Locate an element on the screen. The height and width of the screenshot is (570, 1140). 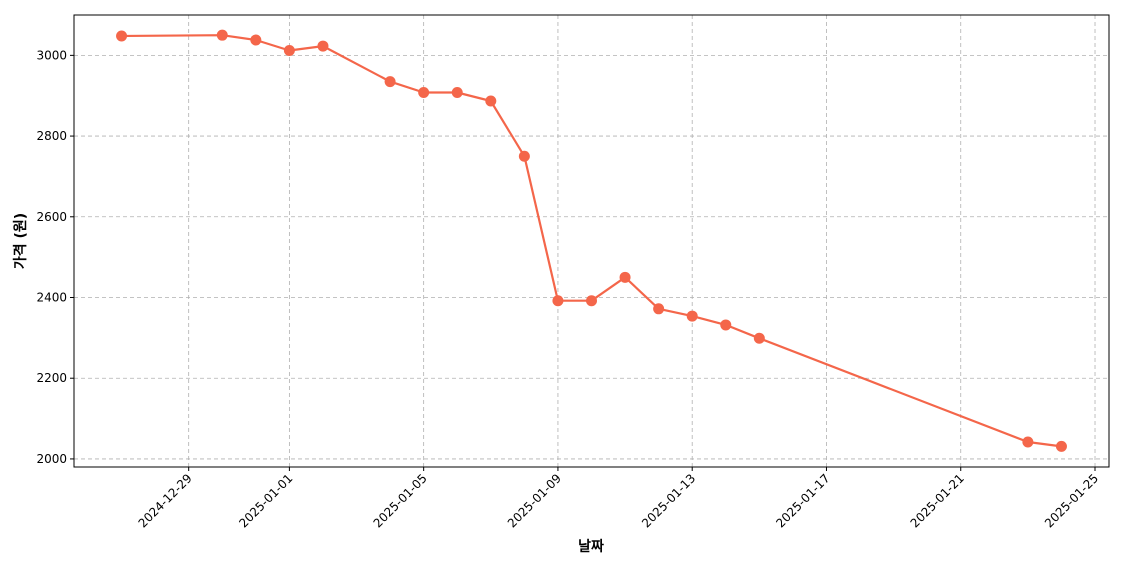
x-tick-label: 2024-12-29 is located at coordinates (165, 500).